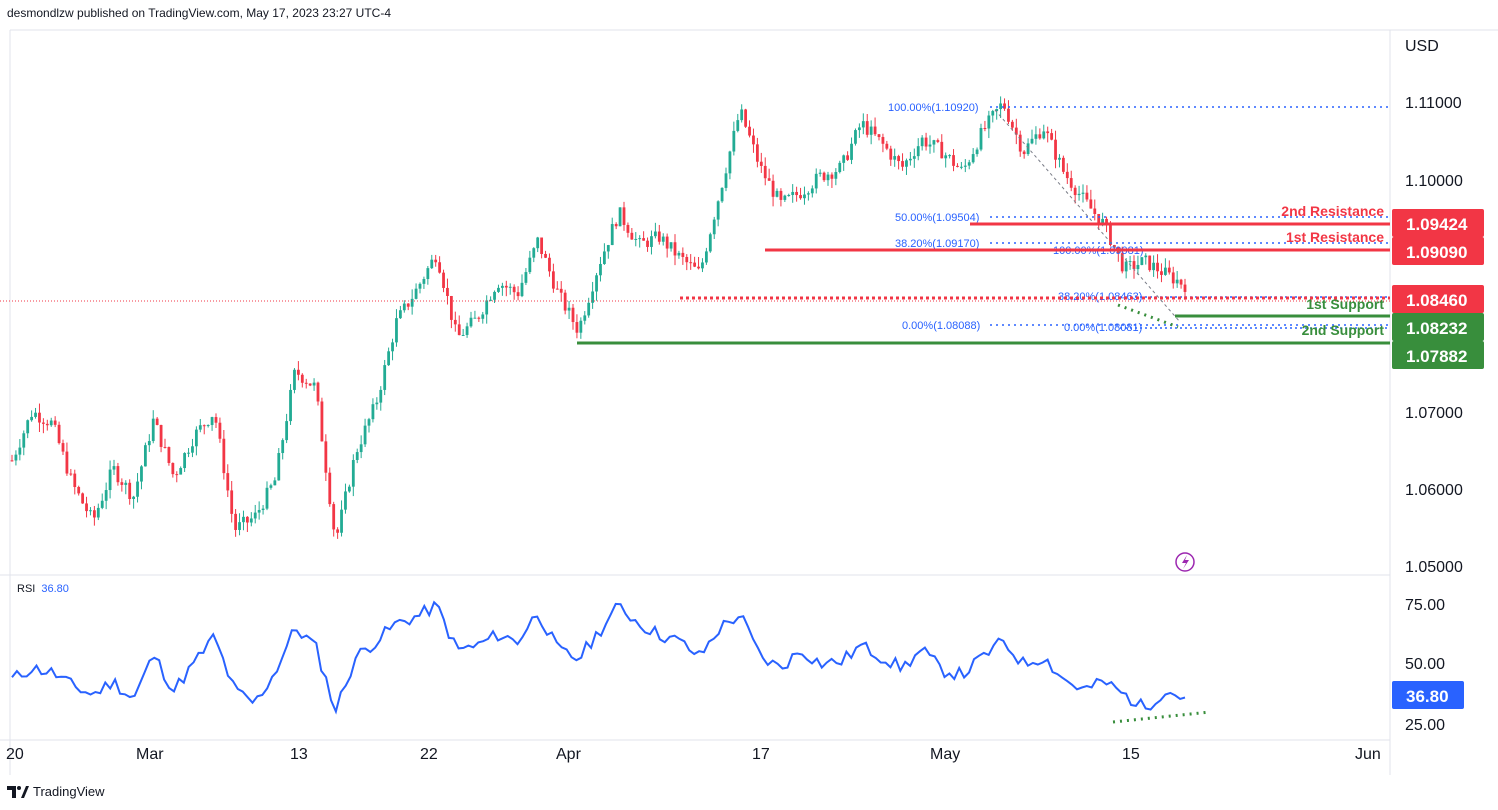 This screenshot has height=810, width=1498. Describe the element at coordinates (1185, 562) in the screenshot. I see `lightning-icon` at that location.